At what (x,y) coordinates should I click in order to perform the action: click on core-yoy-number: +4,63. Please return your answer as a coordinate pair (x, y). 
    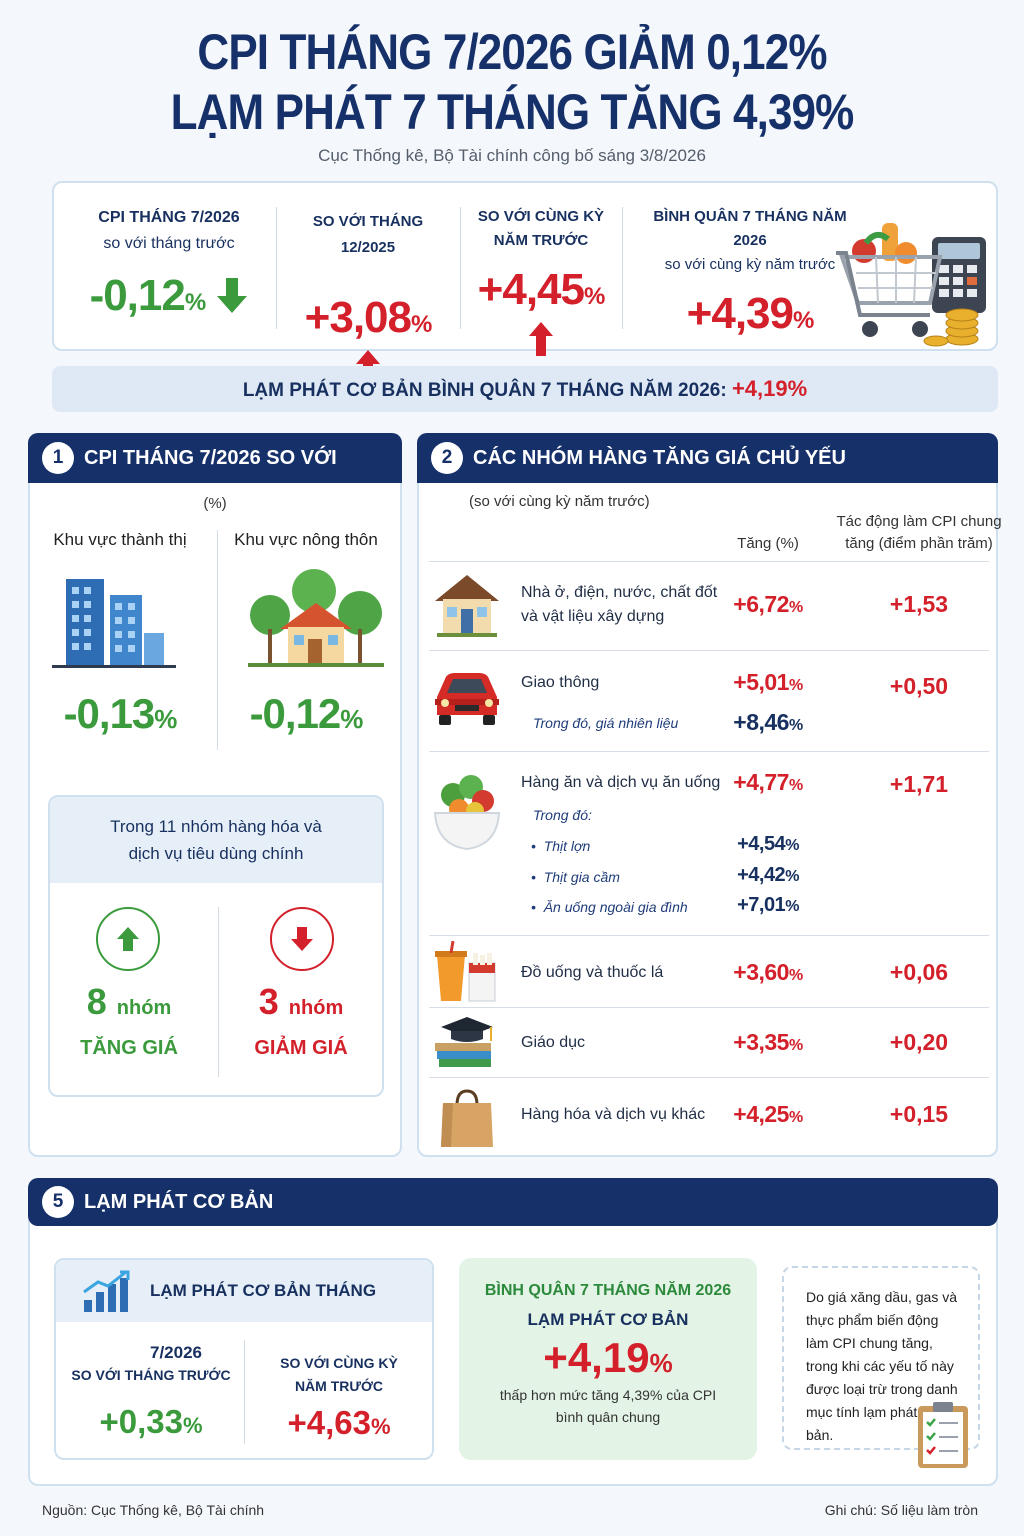
    Looking at the image, I should click on (329, 1422).